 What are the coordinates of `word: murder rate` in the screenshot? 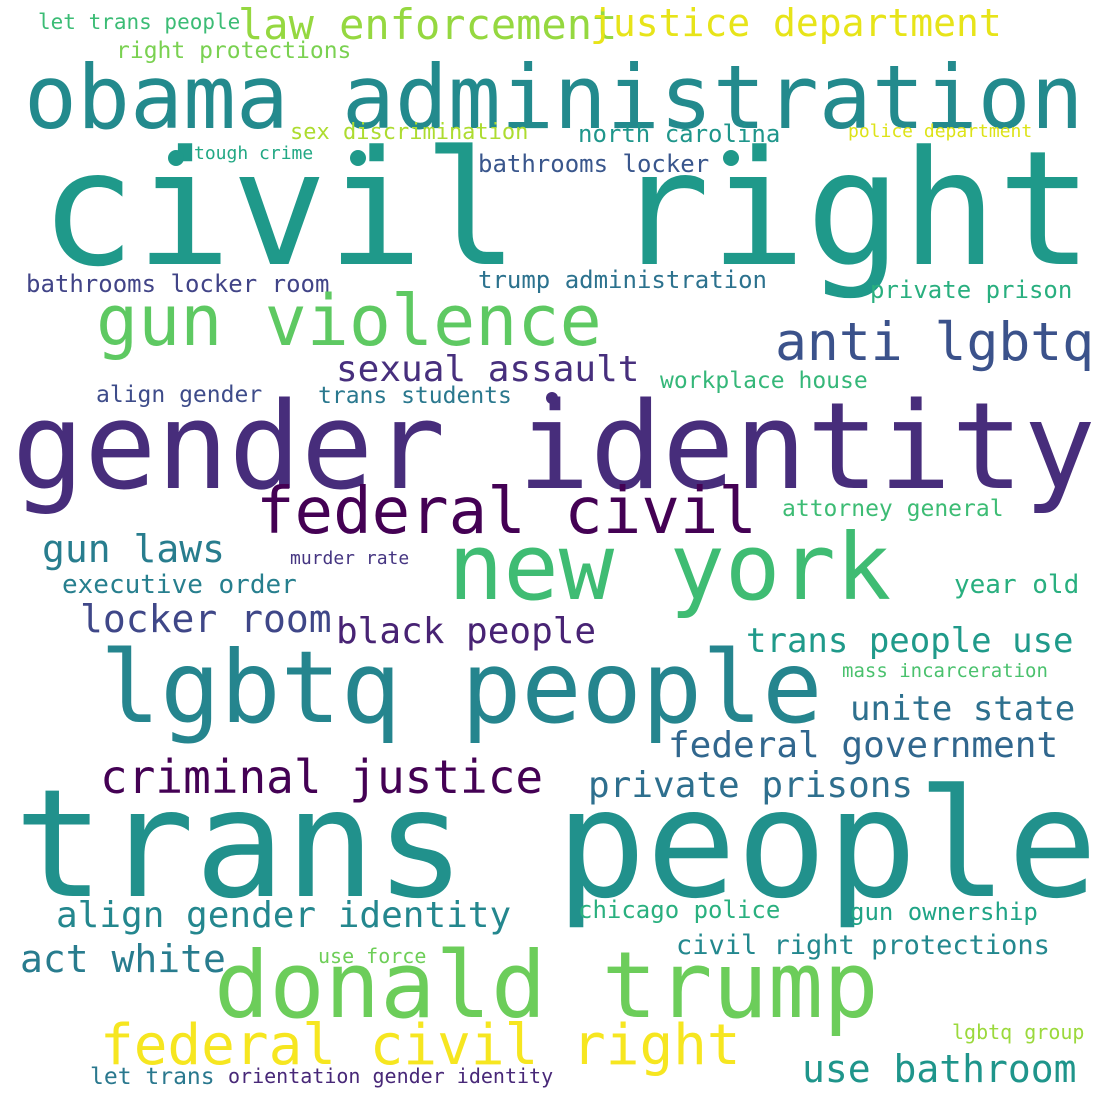 It's located at (350, 558).